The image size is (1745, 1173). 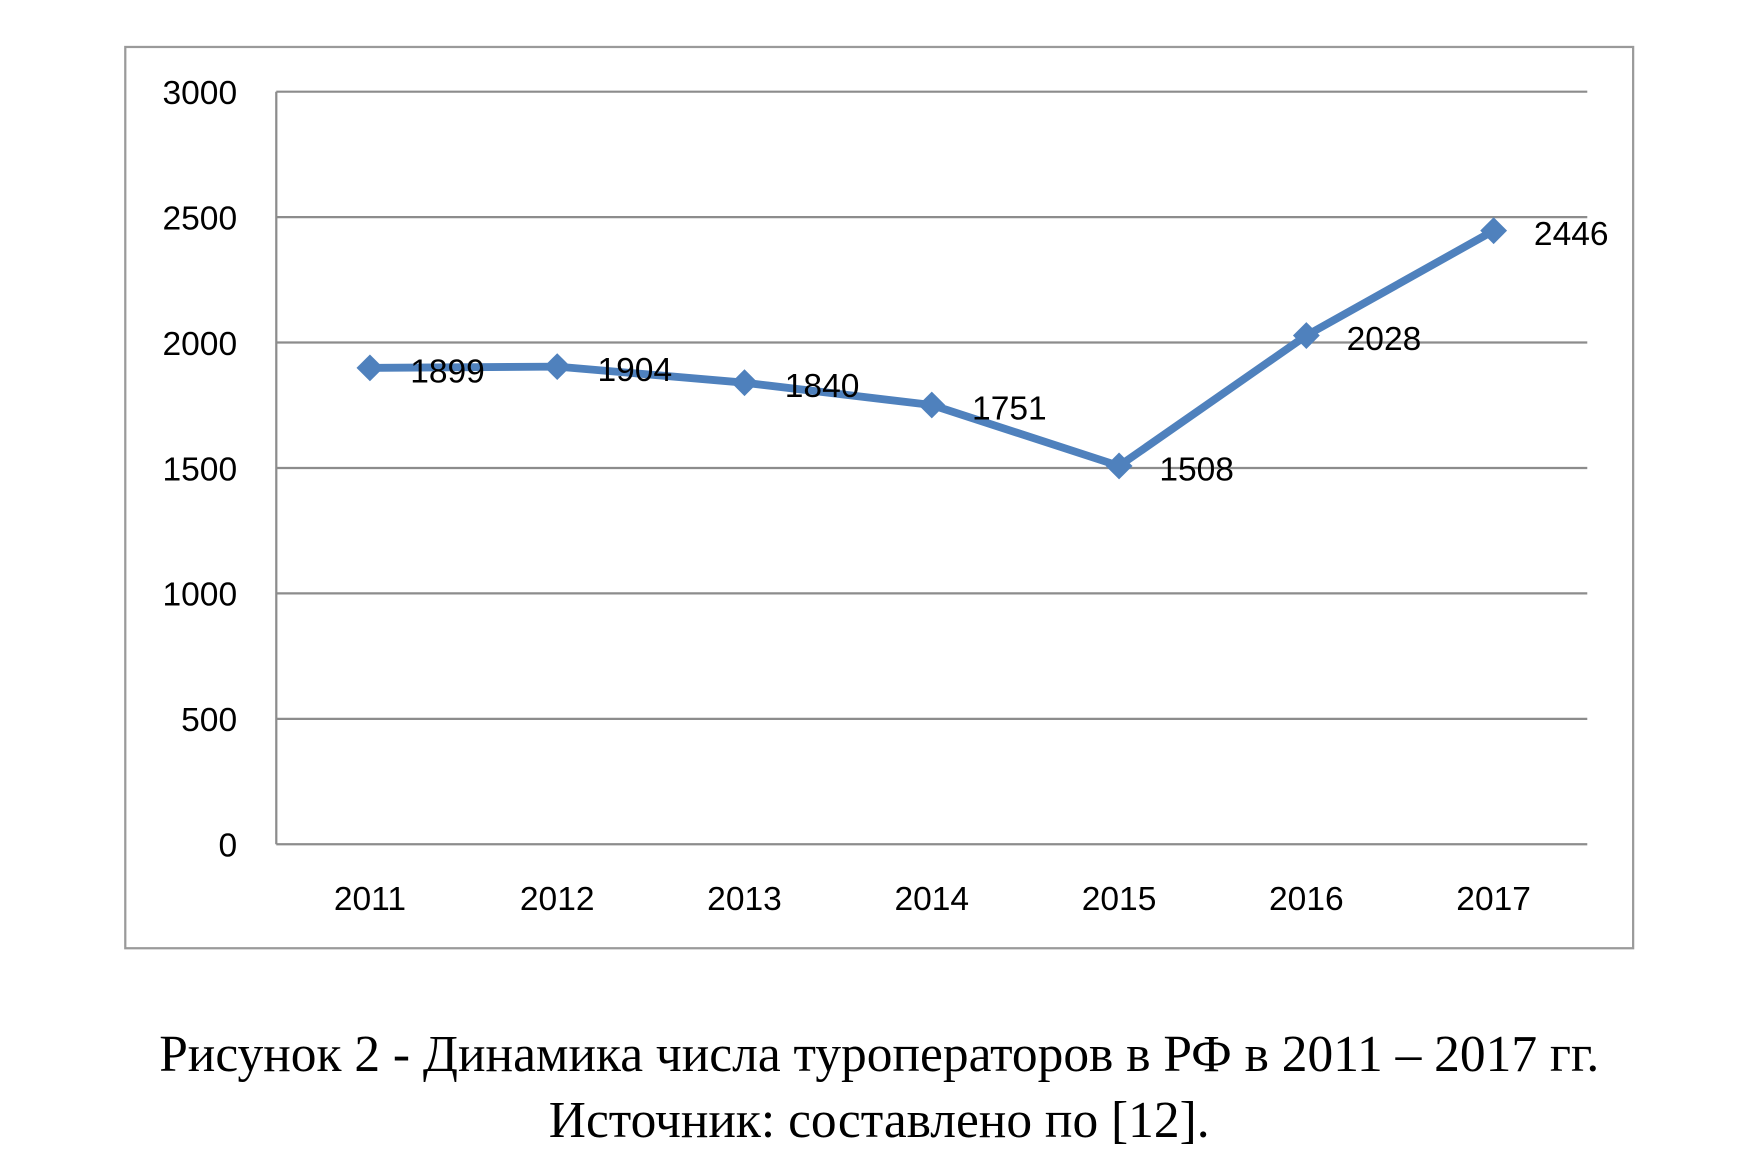 What do you see at coordinates (447, 371) in the screenshot?
I see `data-label: 1899` at bounding box center [447, 371].